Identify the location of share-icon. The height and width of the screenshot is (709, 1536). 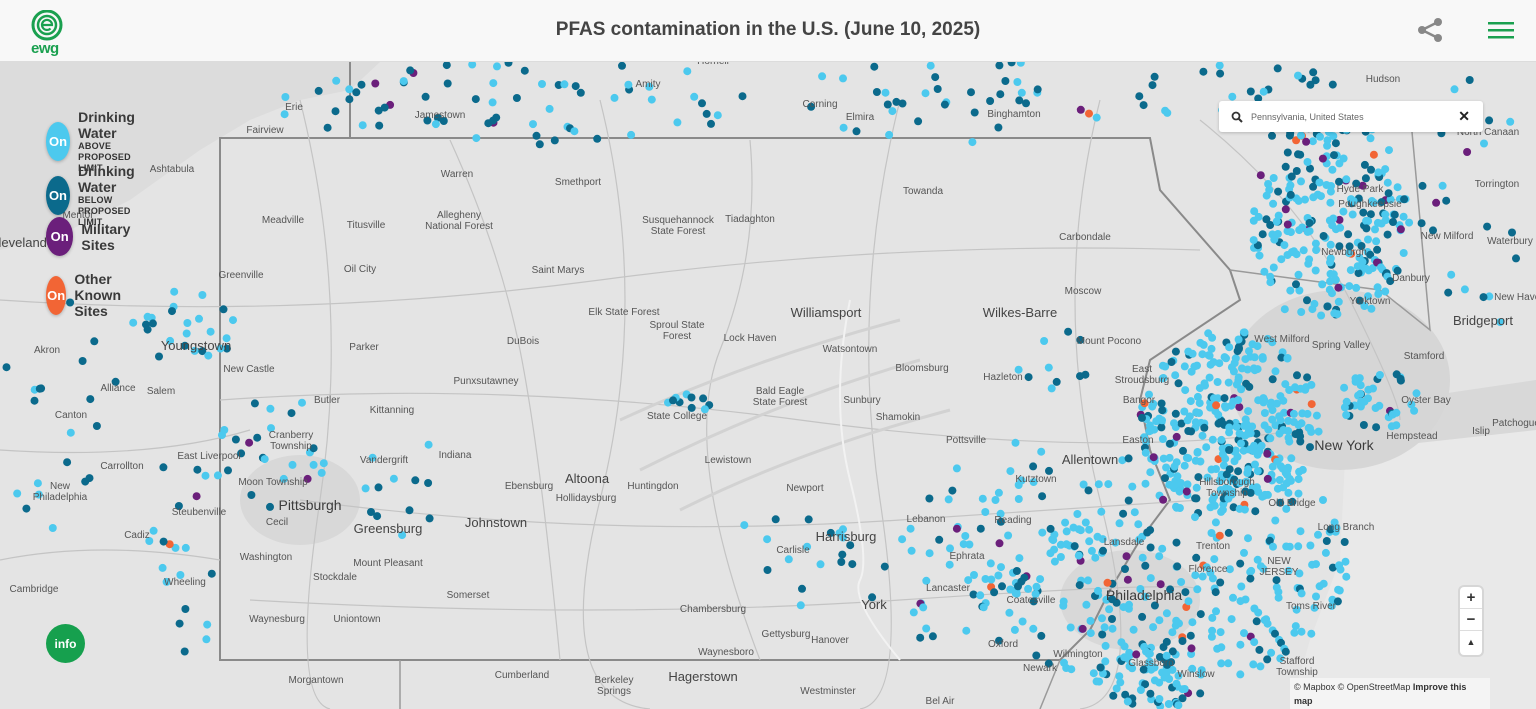
(1430, 30).